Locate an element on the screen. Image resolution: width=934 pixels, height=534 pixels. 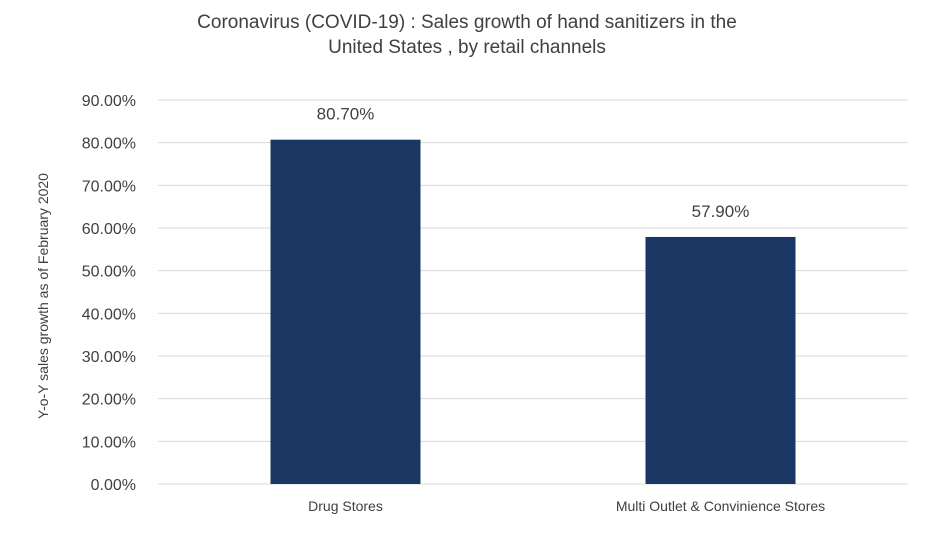
data-labels: 80.70% 57.90% is located at coordinates (533, 163).